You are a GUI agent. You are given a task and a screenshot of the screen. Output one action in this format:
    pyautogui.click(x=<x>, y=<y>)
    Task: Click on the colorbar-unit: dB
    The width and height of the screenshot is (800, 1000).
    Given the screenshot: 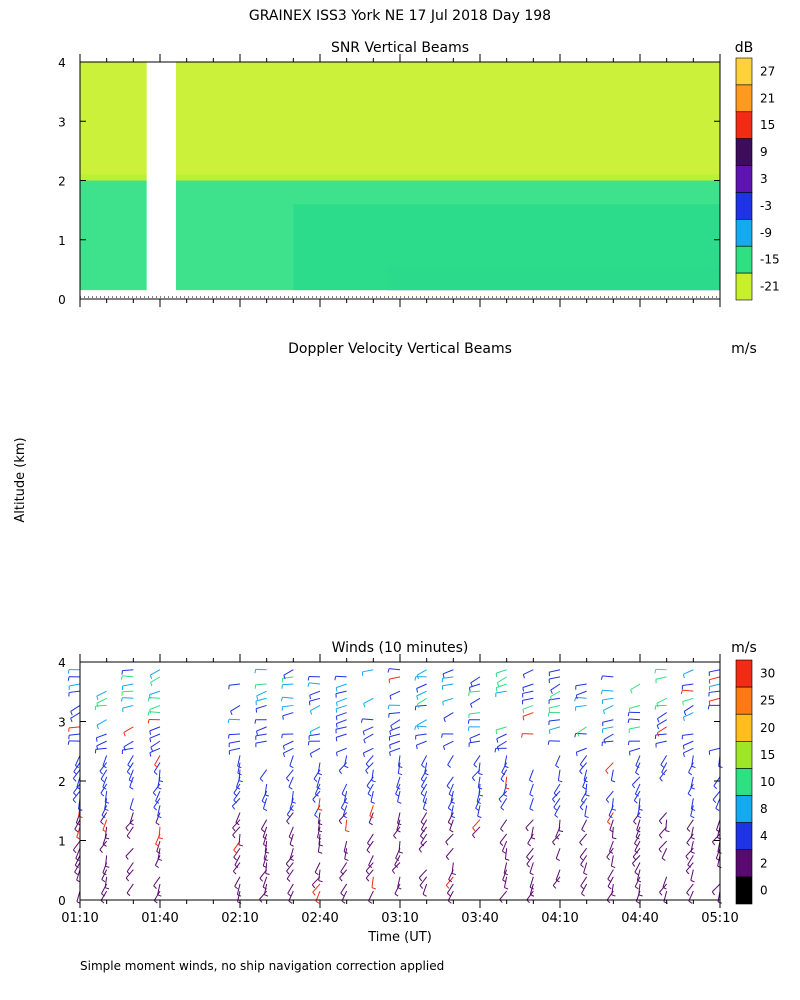 What is the action you would take?
    pyautogui.click(x=744, y=48)
    